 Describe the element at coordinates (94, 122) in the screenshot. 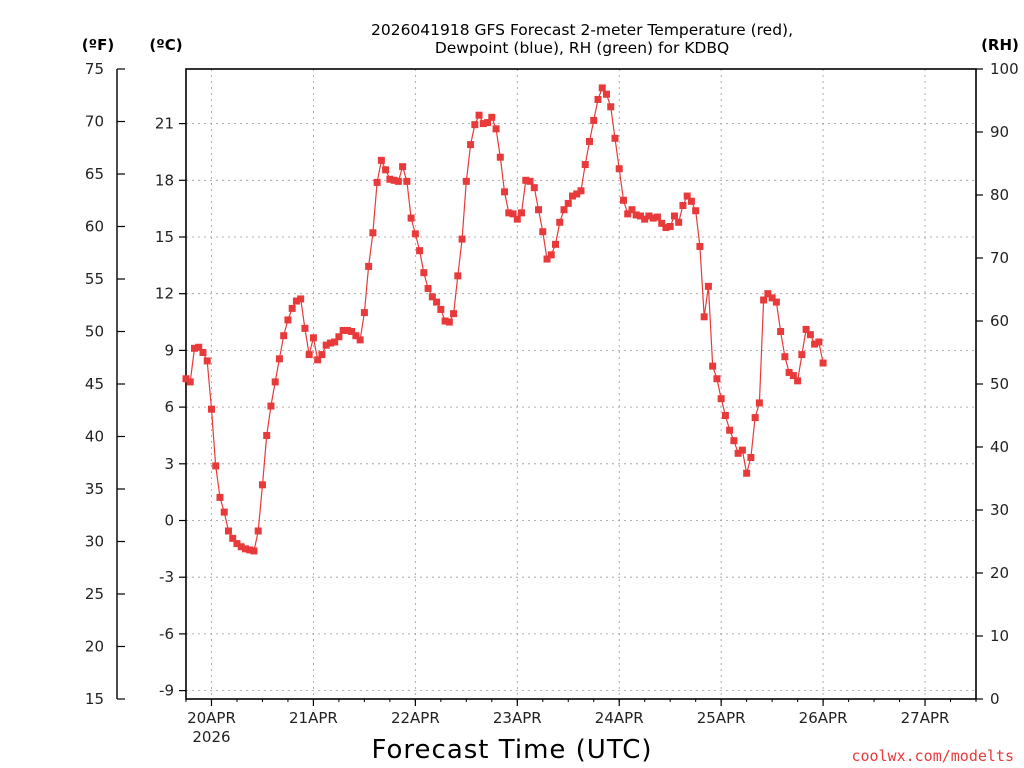

I see `fahrenheit-tick-label: 70` at that location.